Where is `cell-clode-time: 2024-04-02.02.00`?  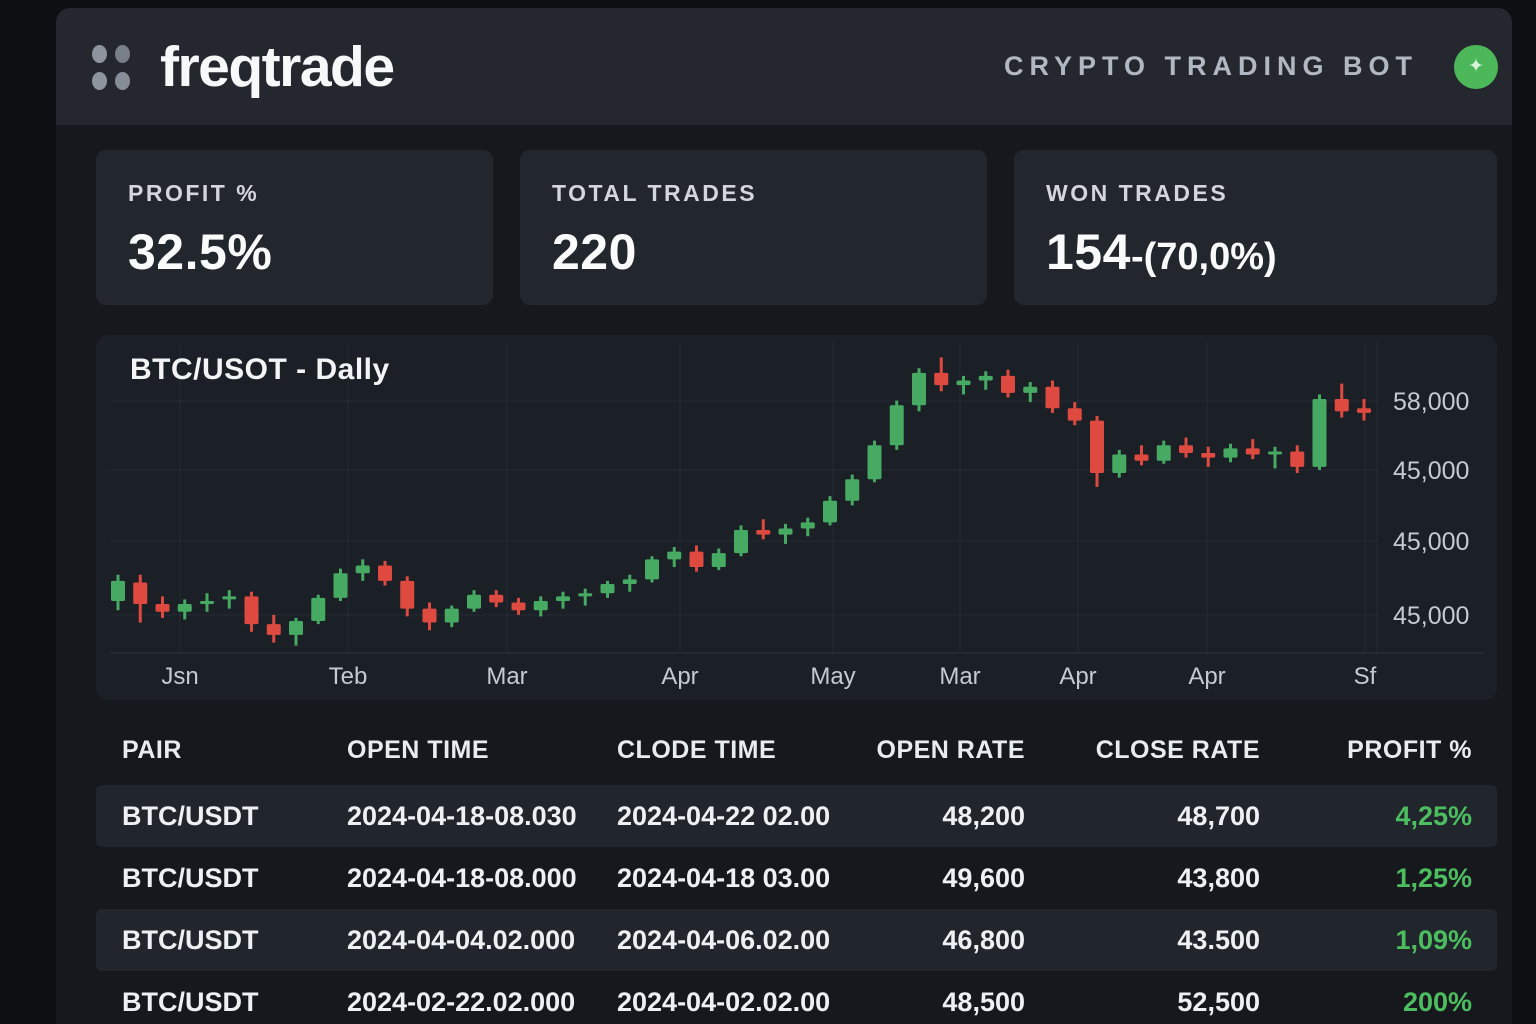 cell-clode-time: 2024-04-02.02.00 is located at coordinates (724, 1001).